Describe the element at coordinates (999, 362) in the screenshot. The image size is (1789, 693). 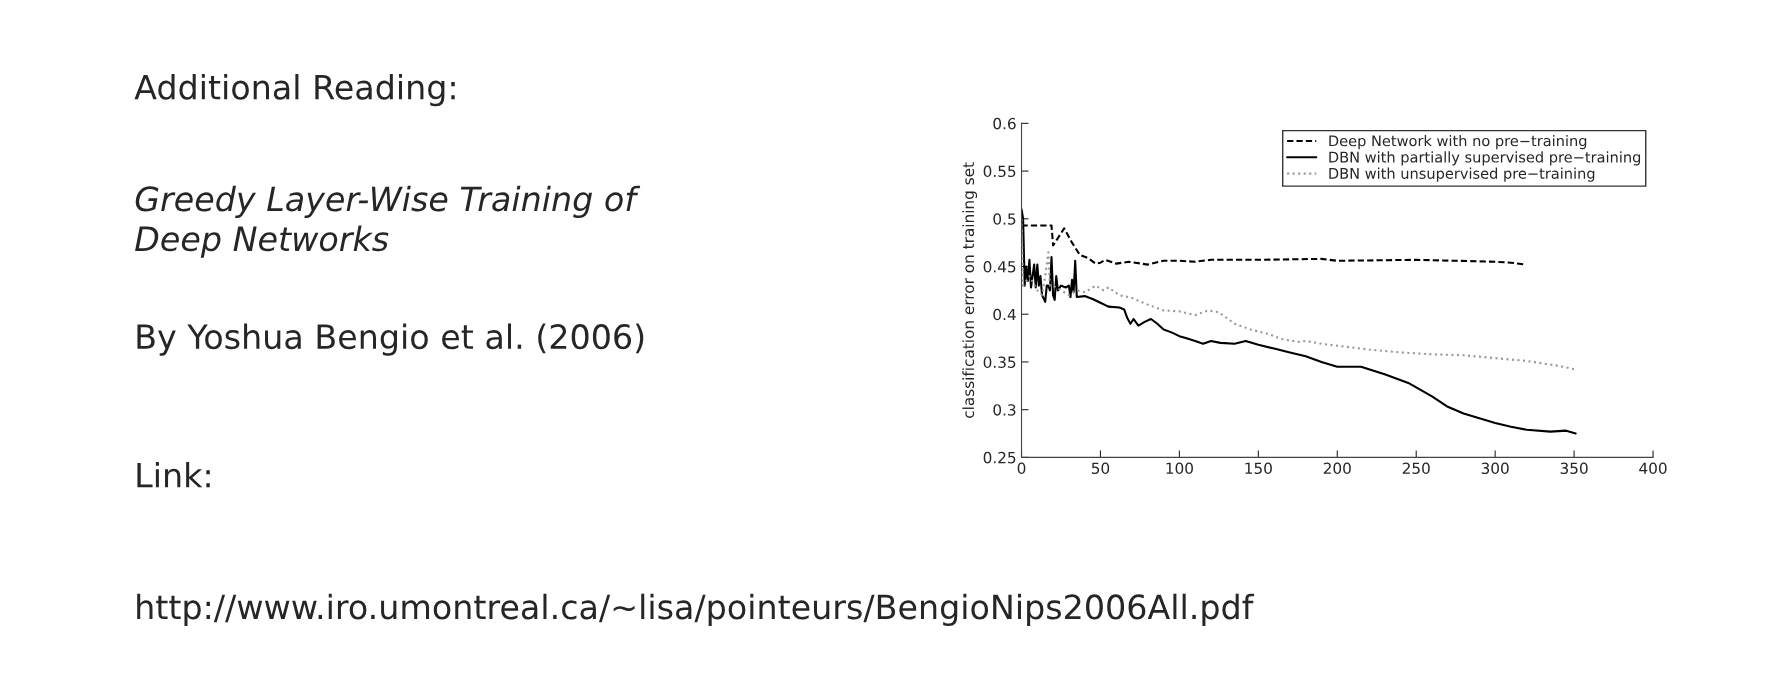
I see `y-tick-label: 0.35` at that location.